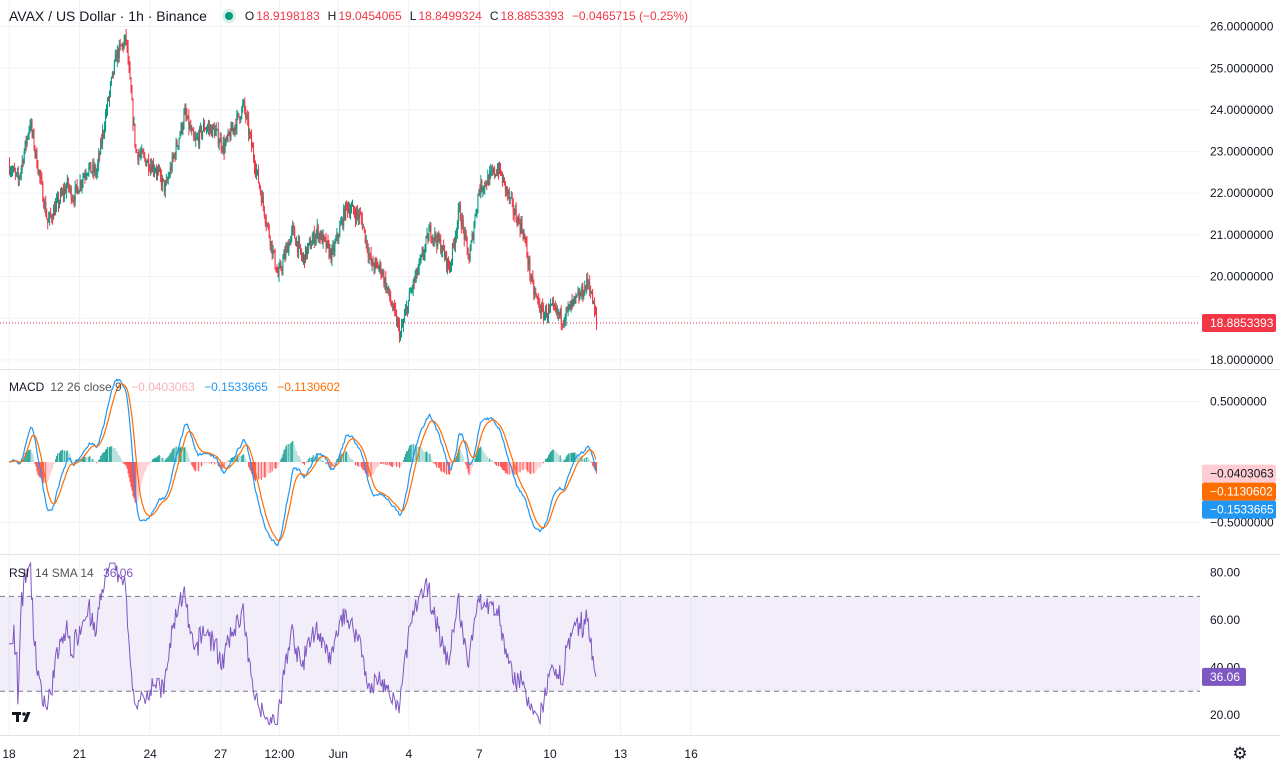 Image resolution: width=1280 pixels, height=768 pixels. Describe the element at coordinates (494, 16) in the screenshot. I see `close-label: C` at that location.